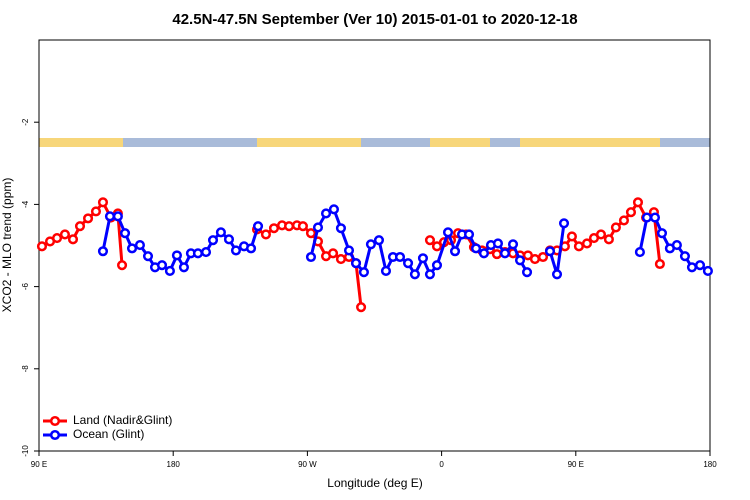 This screenshot has height=500, width=750. What do you see at coordinates (405, 242) in the screenshot?
I see `series-line` at bounding box center [405, 242].